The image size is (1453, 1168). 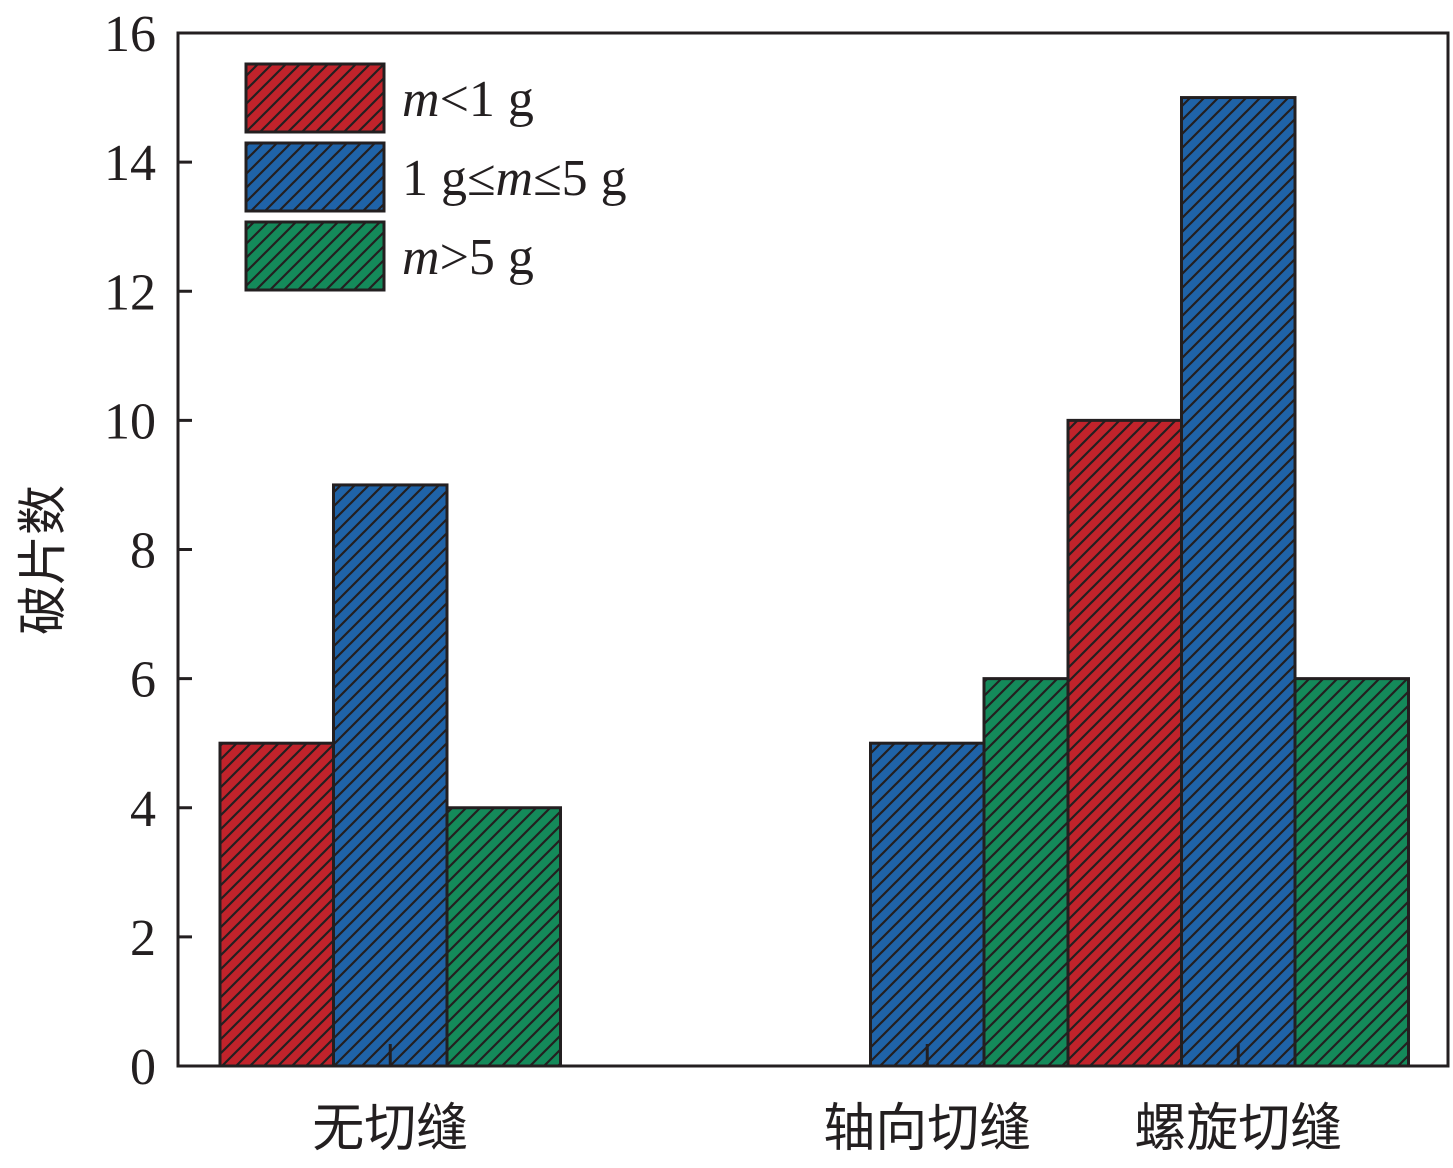 I want to click on x-category-label: 轴向切缝, so click(x=927, y=1129).